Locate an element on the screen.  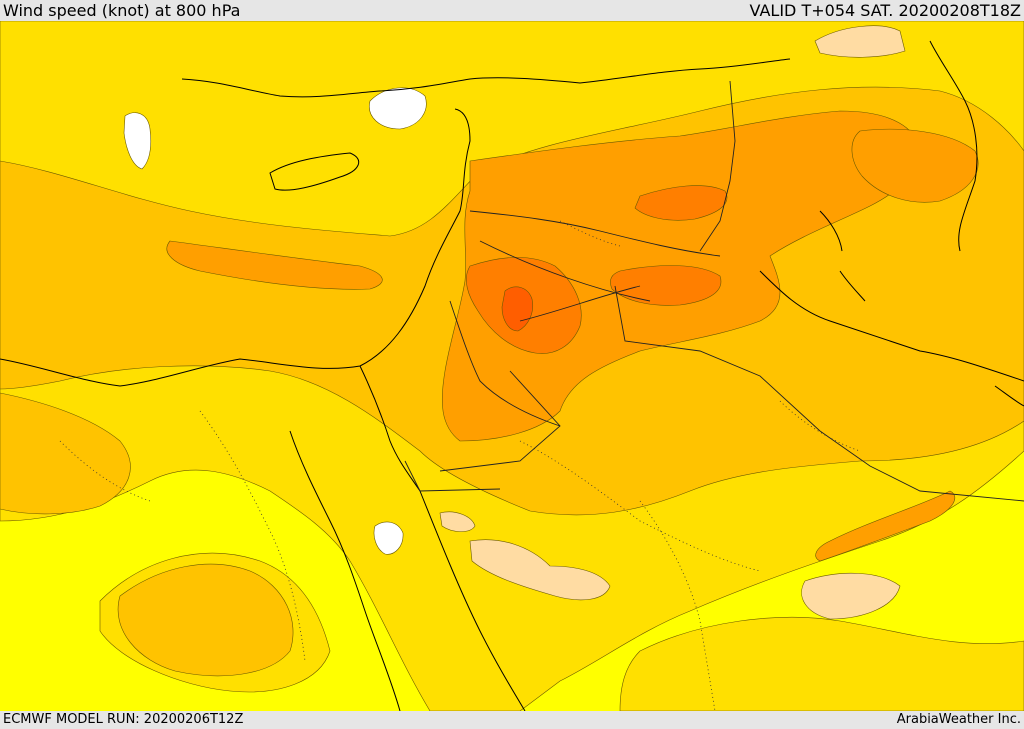
band-strong-west is located at coordinates (274, 265).